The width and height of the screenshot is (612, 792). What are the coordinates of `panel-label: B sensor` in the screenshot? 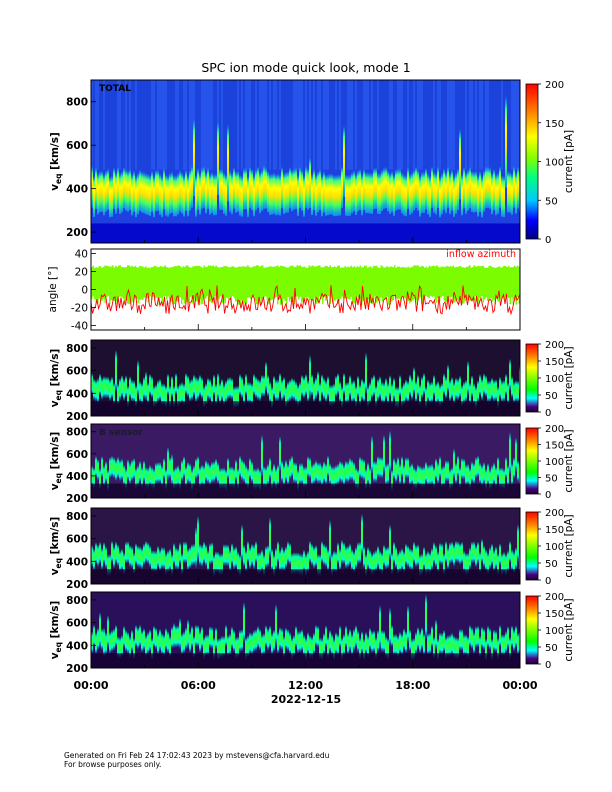 It's located at (121, 433).